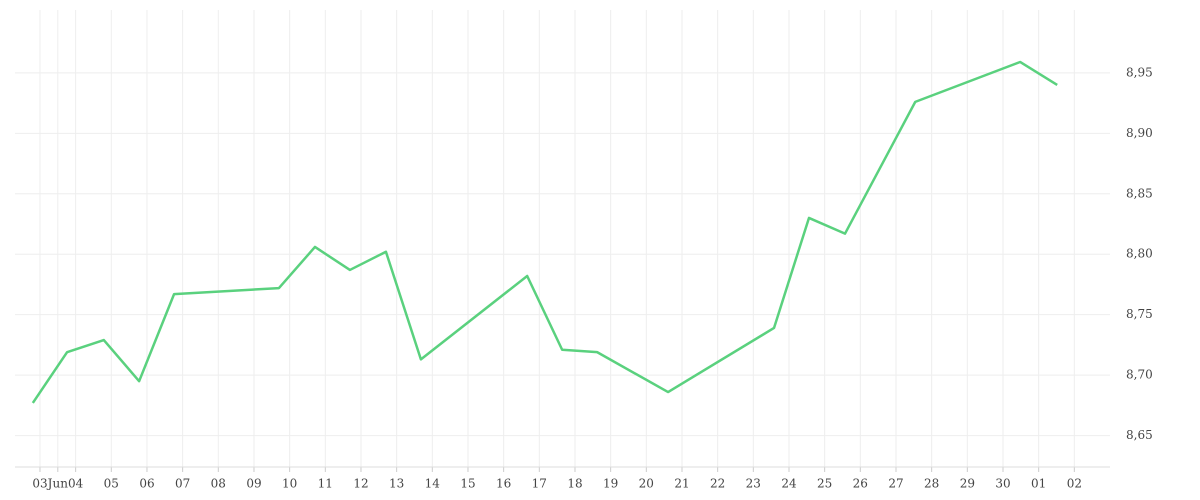  What do you see at coordinates (57, 484) in the screenshot?
I see `x-tick-label: Jun` at bounding box center [57, 484].